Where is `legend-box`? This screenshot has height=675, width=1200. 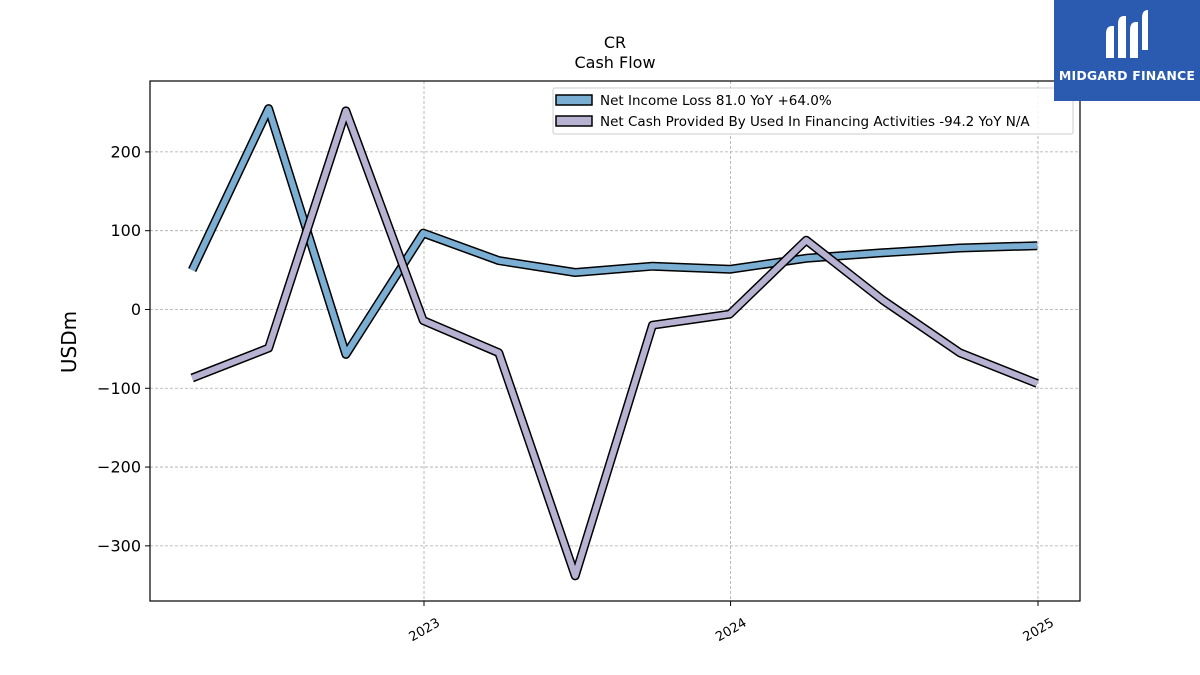 legend-box is located at coordinates (813, 111).